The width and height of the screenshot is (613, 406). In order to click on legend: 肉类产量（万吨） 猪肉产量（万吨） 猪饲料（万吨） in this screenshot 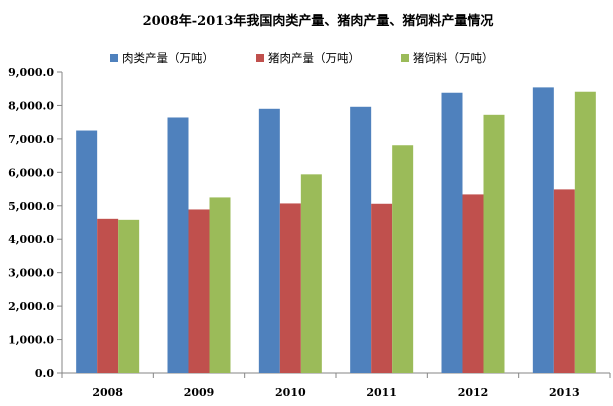, I will do `click(302, 58)`.